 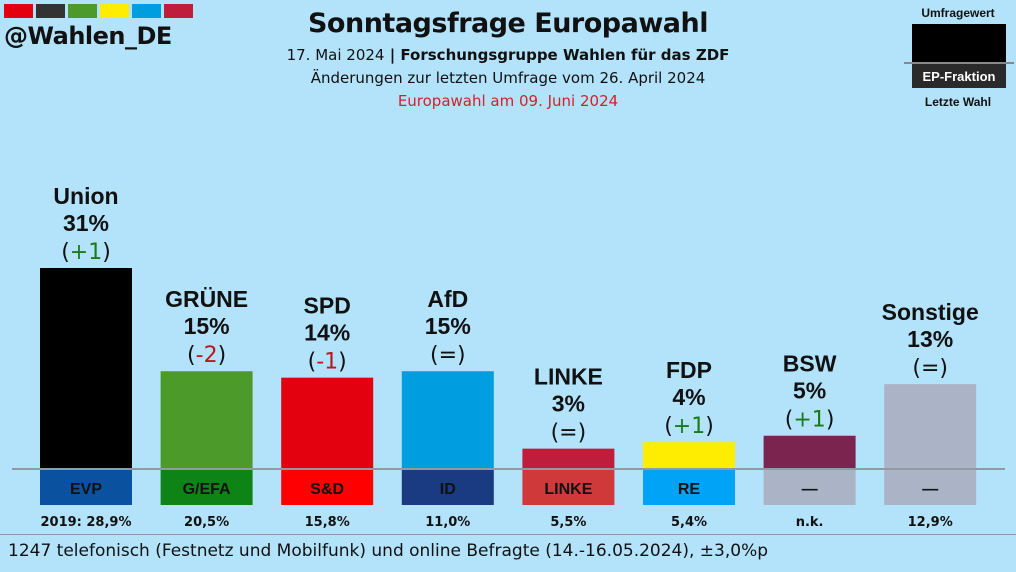 I want to click on bar-bsw, so click(x=809, y=451).